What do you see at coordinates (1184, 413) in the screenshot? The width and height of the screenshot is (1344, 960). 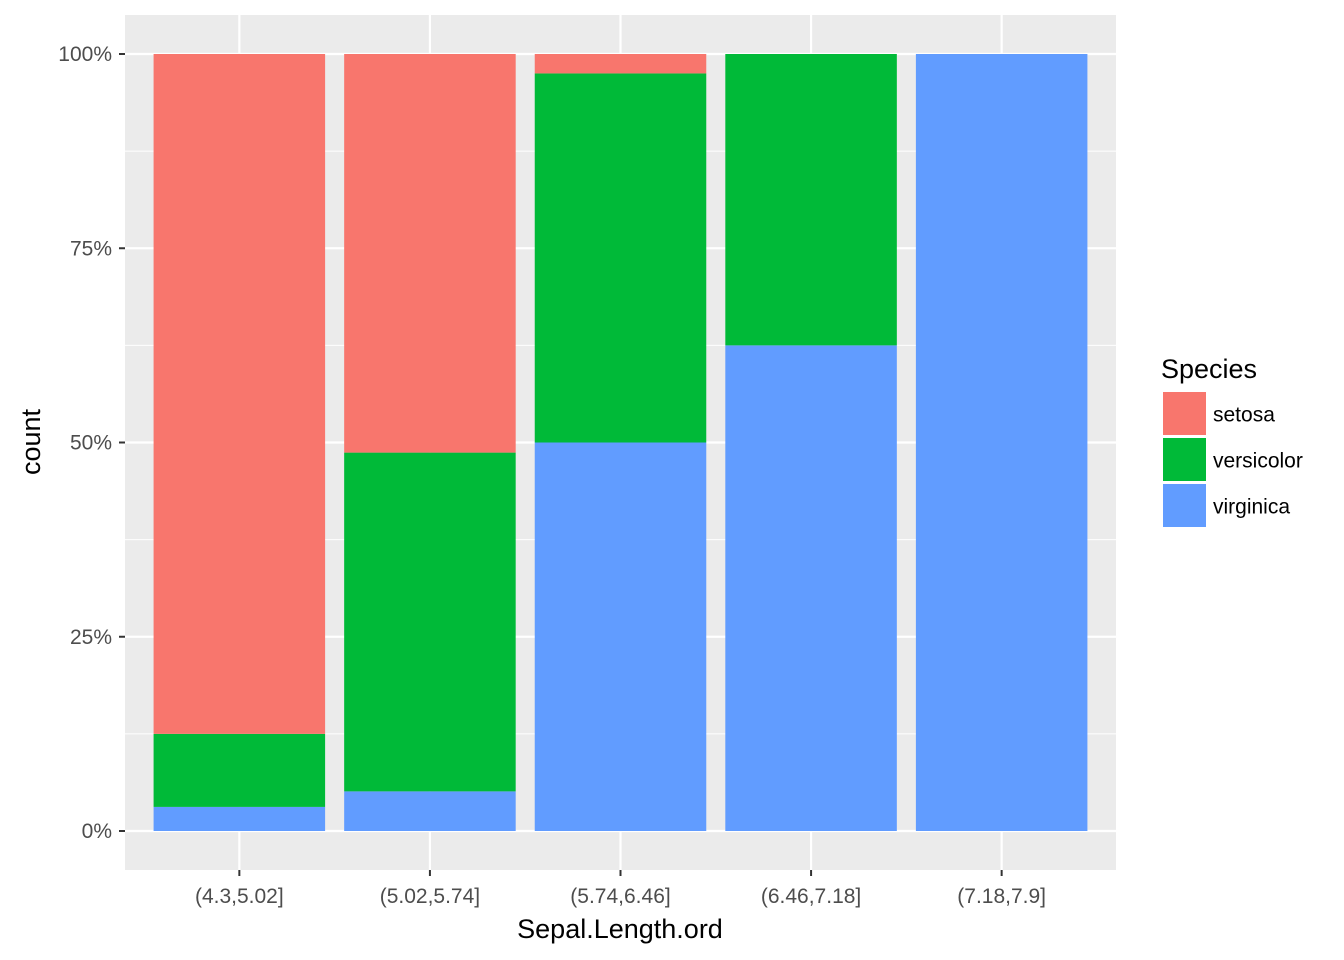 I see `legend-key-setosa` at bounding box center [1184, 413].